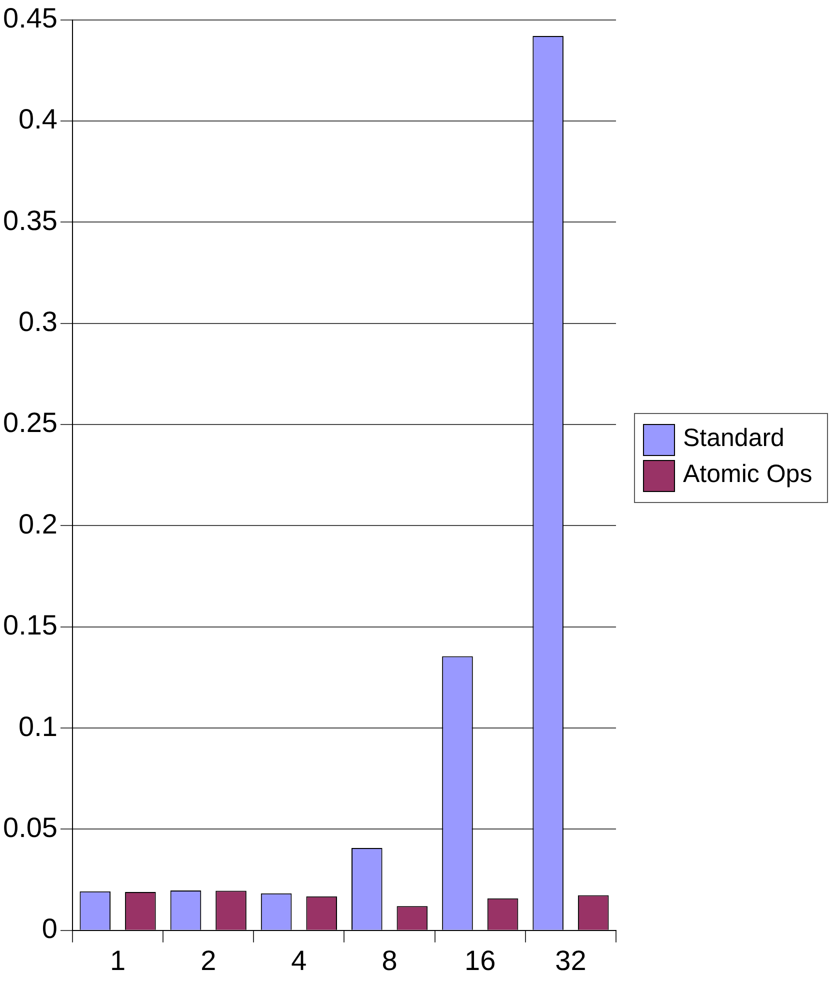  Describe the element at coordinates (38, 119) in the screenshot. I see `y-tick-label: 0.4` at that location.